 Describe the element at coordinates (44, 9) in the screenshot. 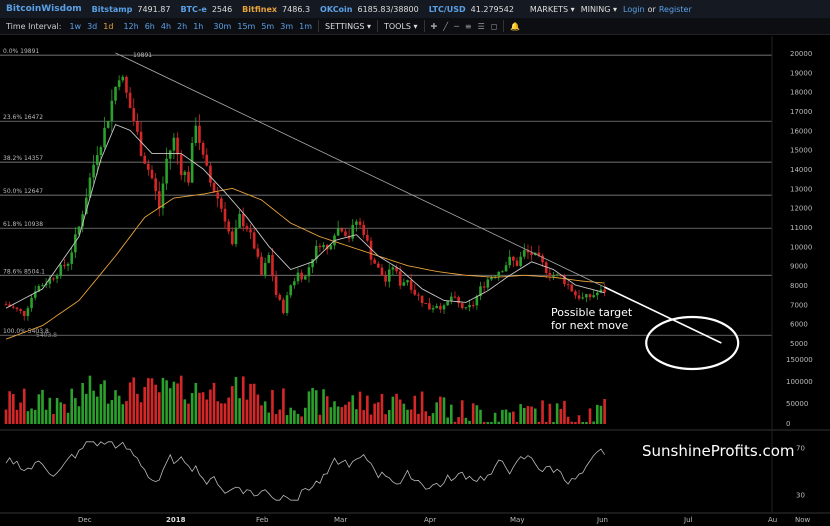

I see `brand-logo: BitcoinWisdom` at that location.